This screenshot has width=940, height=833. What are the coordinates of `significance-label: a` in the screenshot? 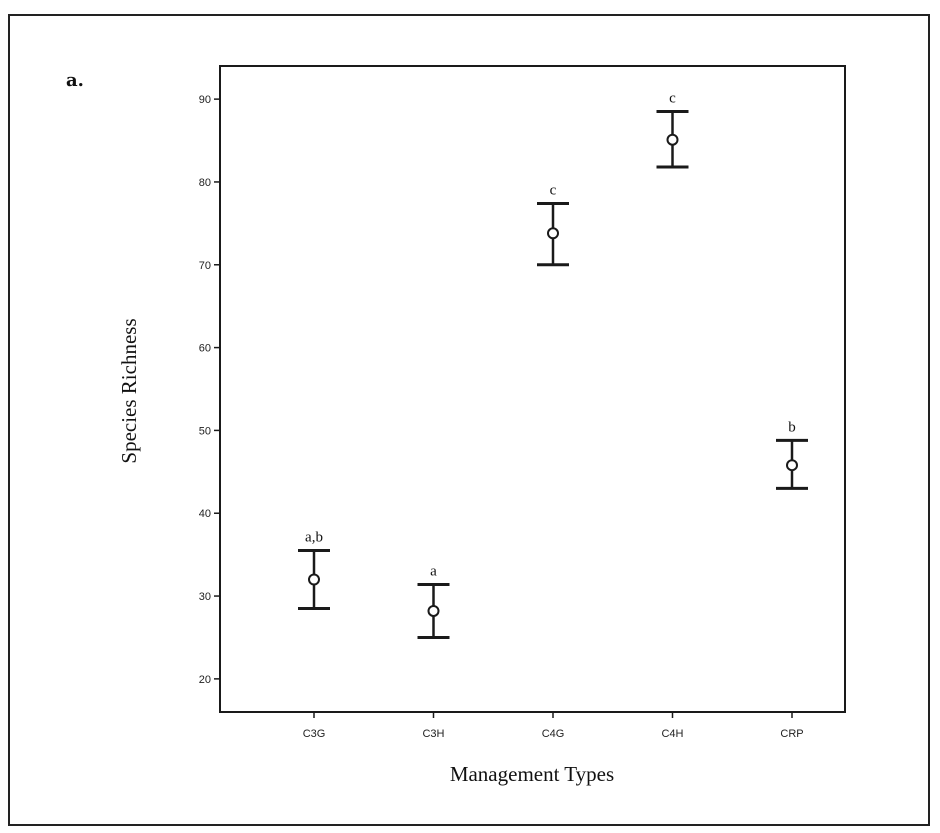 It's located at (433, 571).